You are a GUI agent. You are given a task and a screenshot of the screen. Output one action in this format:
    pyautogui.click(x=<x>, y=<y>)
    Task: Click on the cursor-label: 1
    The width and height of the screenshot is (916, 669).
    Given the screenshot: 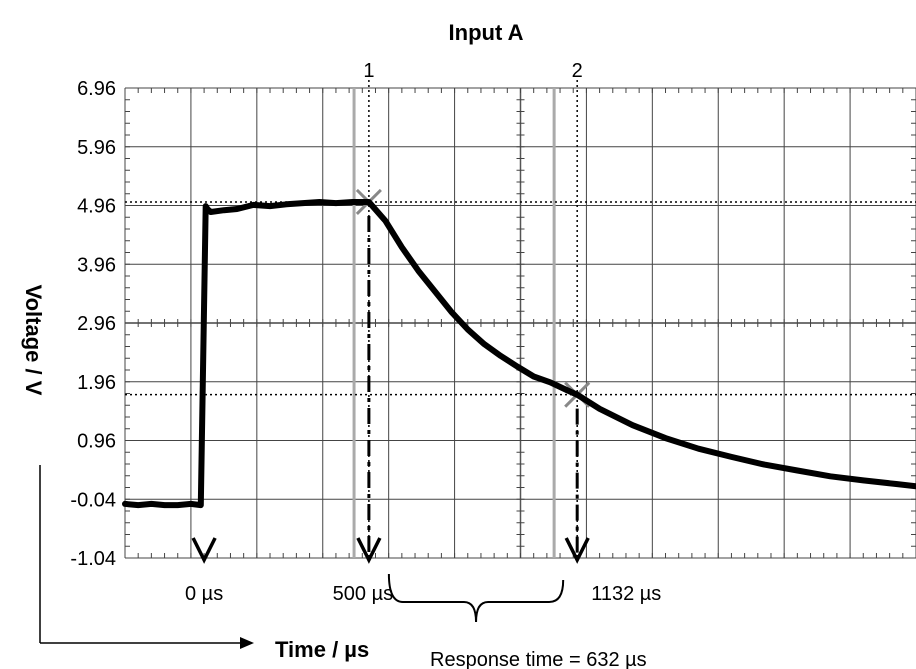 What is the action you would take?
    pyautogui.click(x=368, y=71)
    